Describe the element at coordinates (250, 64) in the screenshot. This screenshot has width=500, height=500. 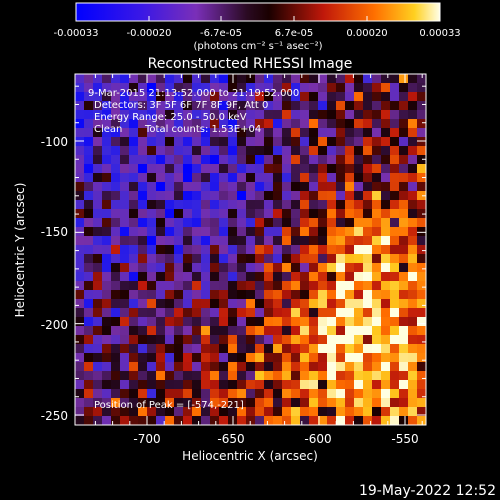
I see `plot-title: Reconstructed RHESSI Image` at that location.